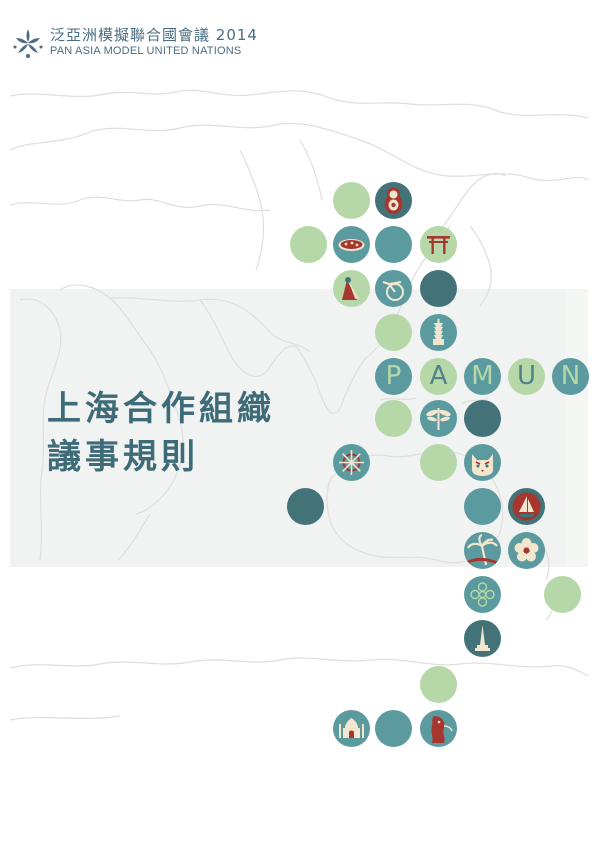  I want to click on circle-merlion, so click(438, 728).